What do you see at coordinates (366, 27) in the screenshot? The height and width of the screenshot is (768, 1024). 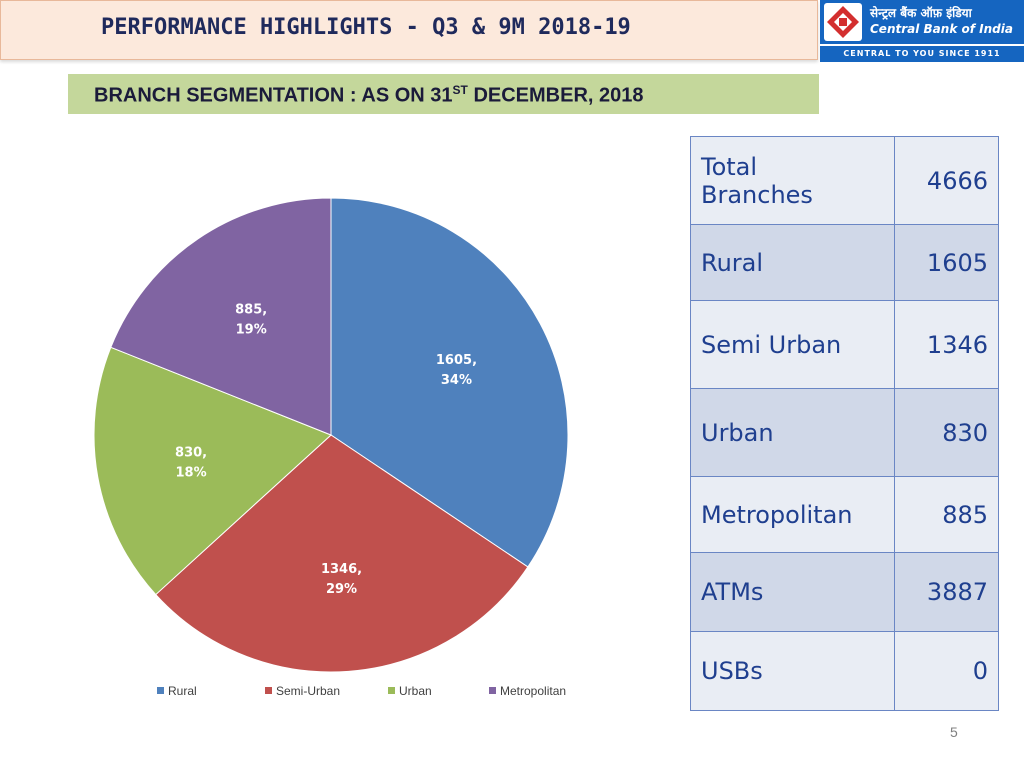 I see `page-title: PERFORMANCE HIGHLIGHTS - Q3 & 9M 2018-19` at bounding box center [366, 27].